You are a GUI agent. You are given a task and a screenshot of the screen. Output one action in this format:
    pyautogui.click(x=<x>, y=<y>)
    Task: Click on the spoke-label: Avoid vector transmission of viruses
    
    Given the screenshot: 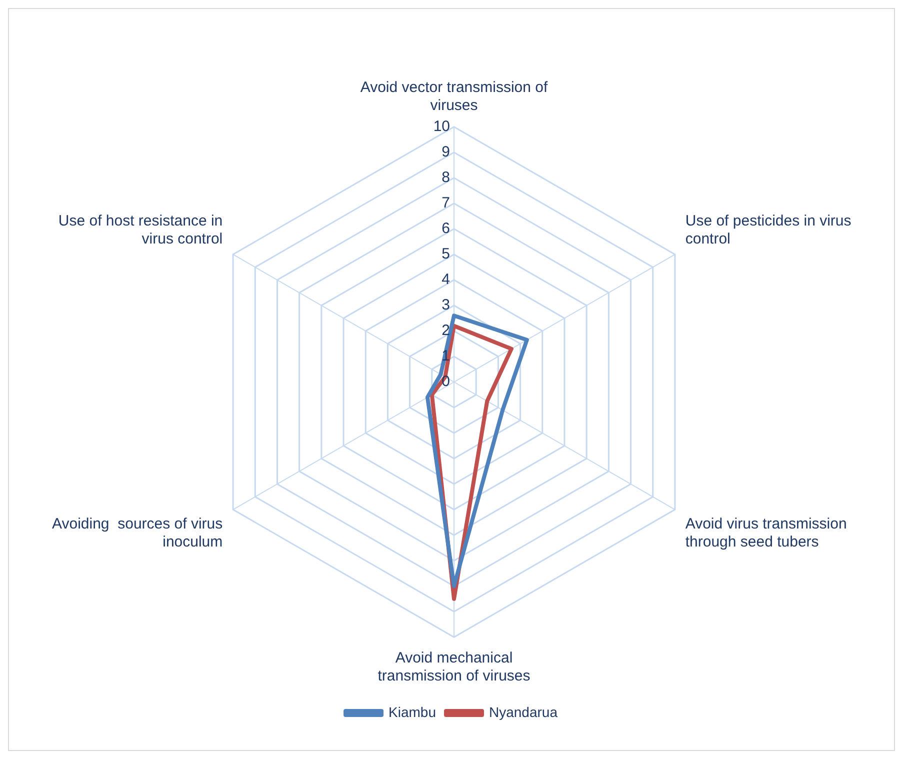 What is the action you would take?
    pyautogui.click(x=454, y=96)
    